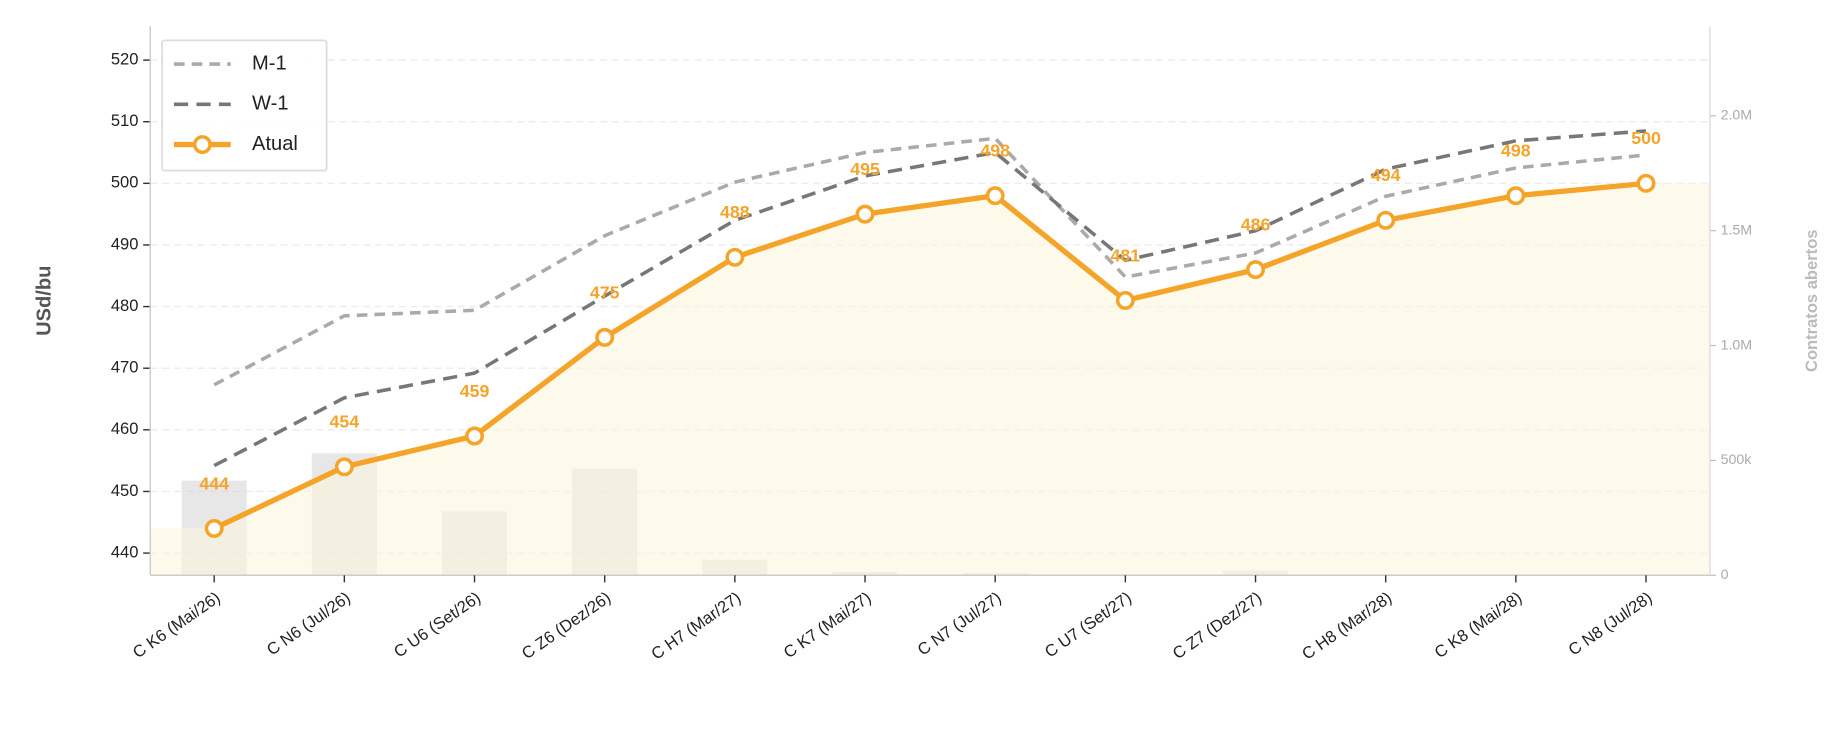  Describe the element at coordinates (1126, 255) in the screenshot. I see `data-label: 481` at that location.